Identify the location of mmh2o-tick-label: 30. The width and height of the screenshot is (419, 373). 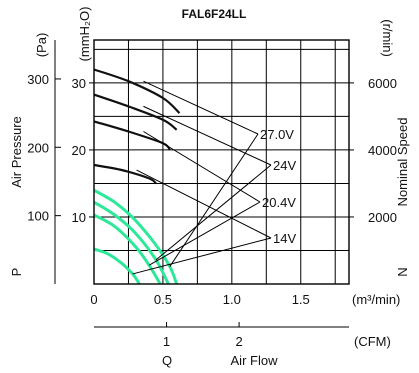
(79, 83).